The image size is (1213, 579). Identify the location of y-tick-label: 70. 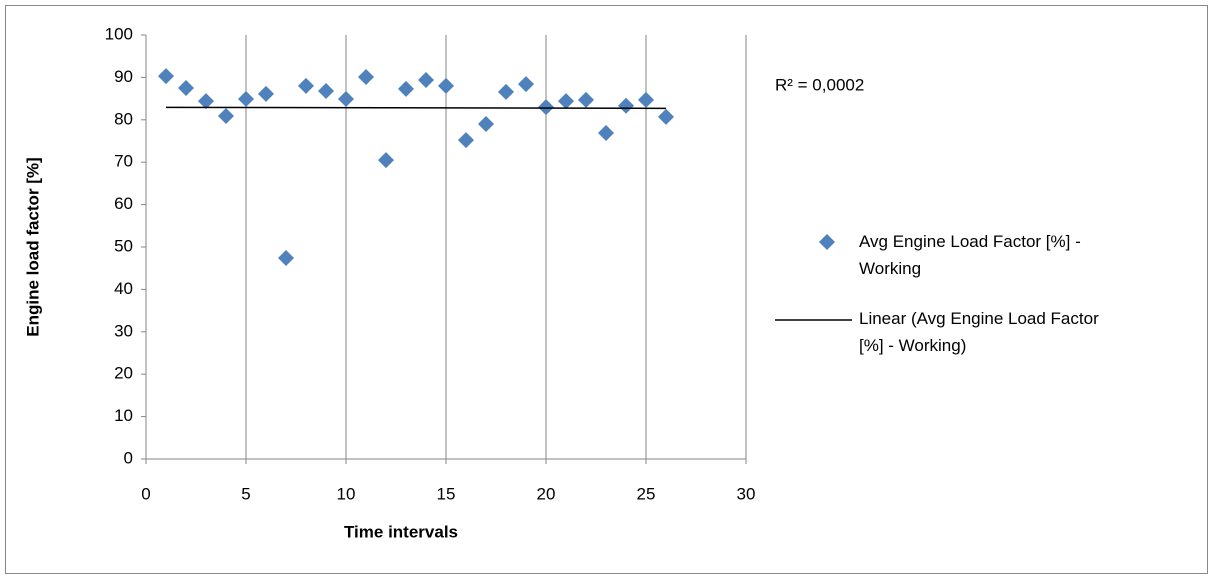
(123, 161).